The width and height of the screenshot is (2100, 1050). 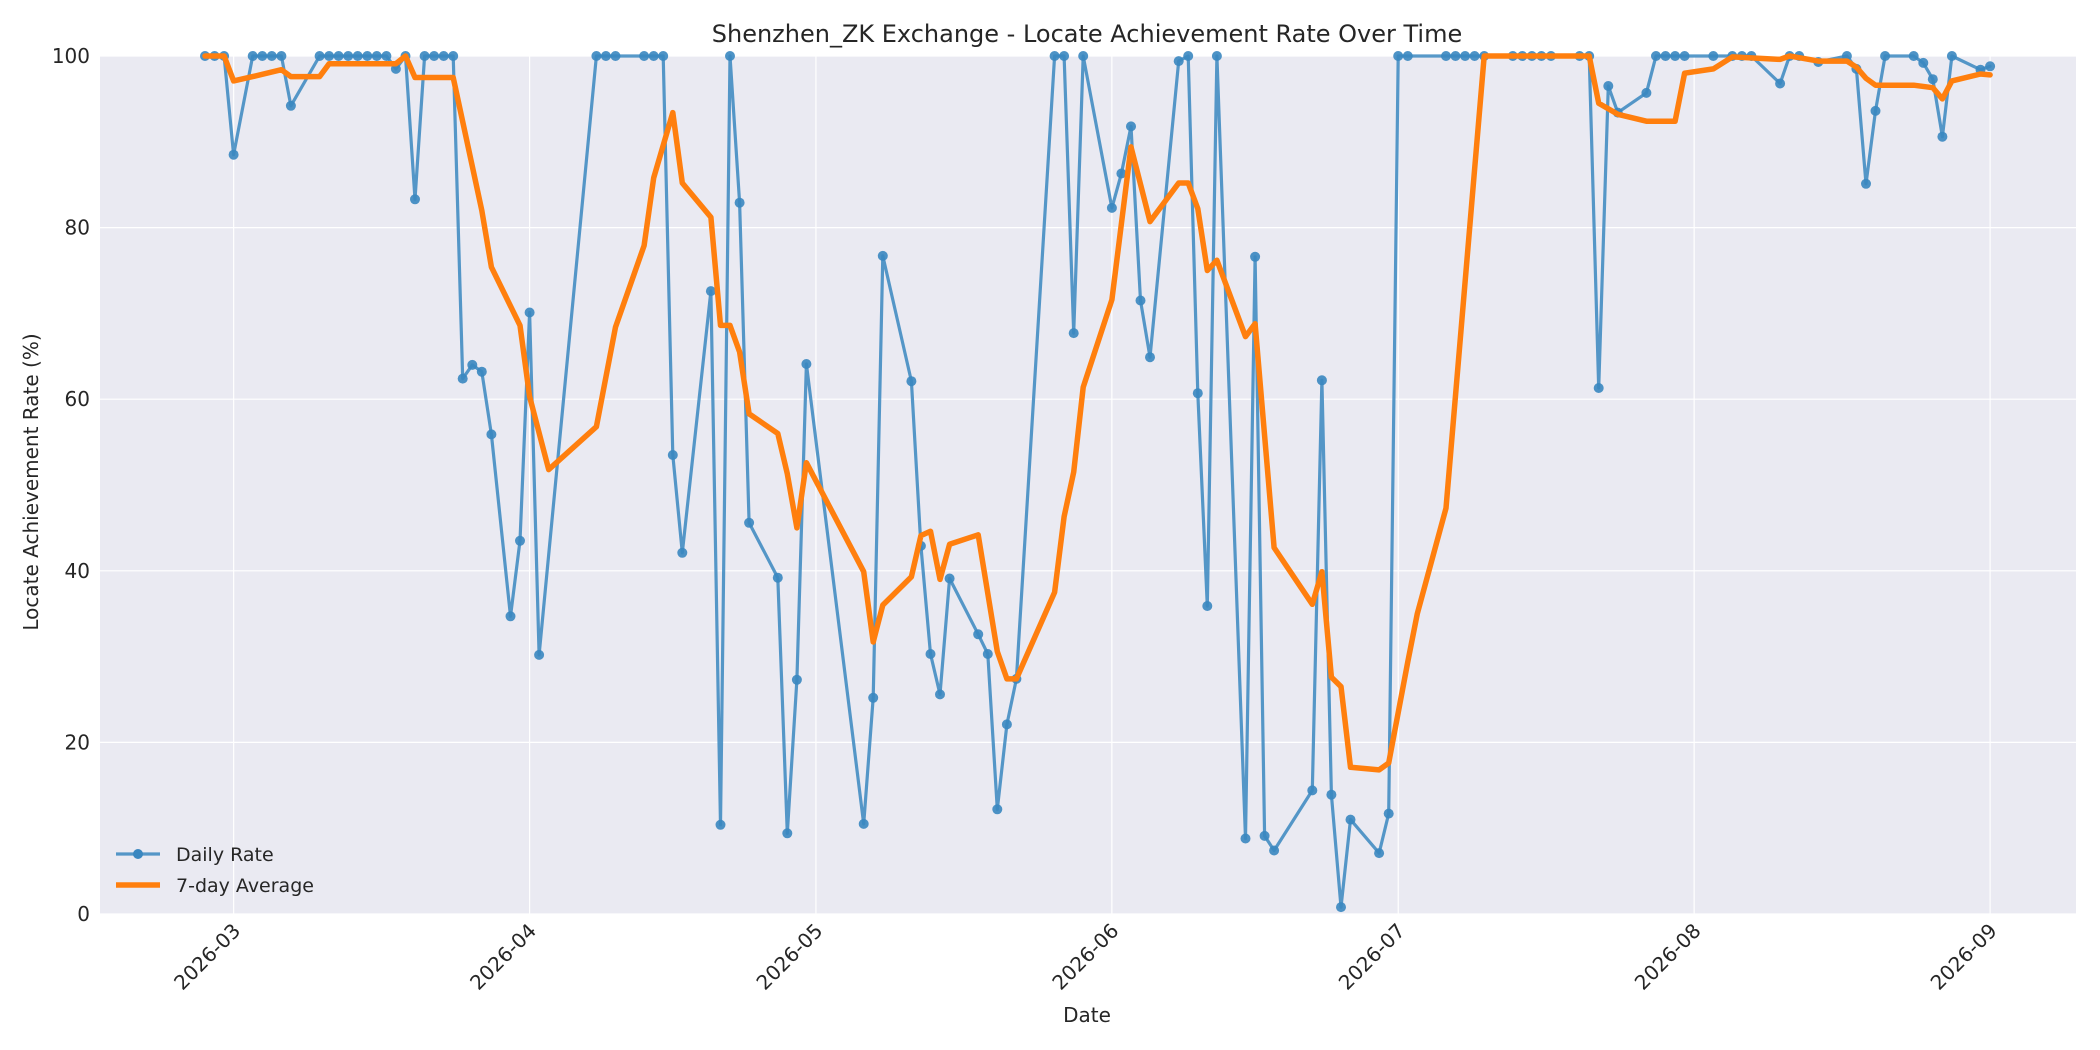 I want to click on x-tick-label: 2026-05, so click(x=789, y=957).